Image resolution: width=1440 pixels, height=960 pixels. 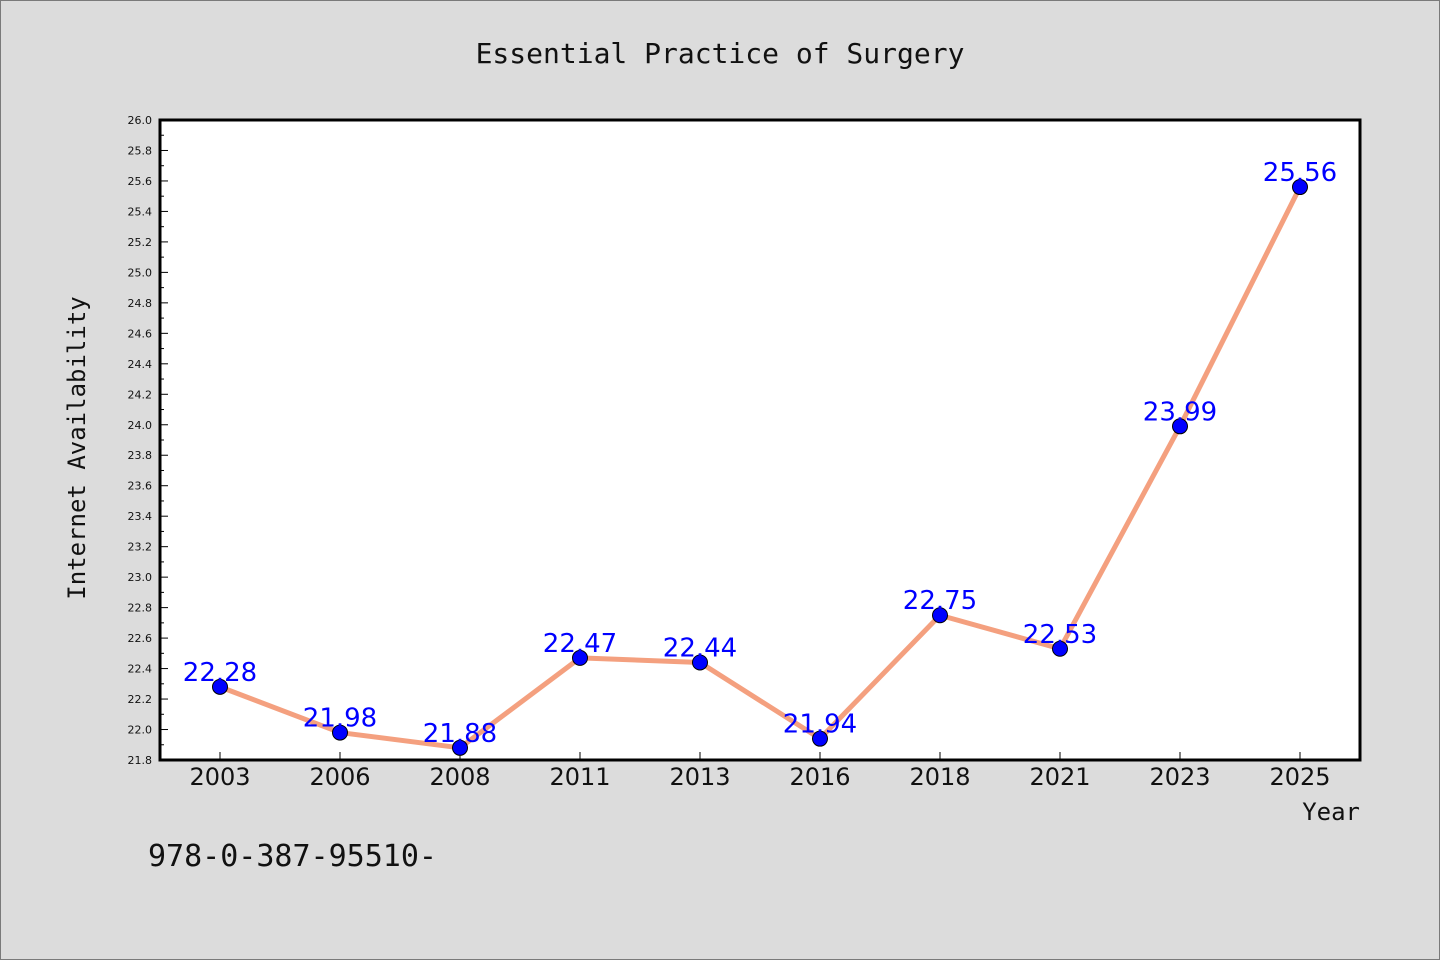 What do you see at coordinates (939, 777) in the screenshot?
I see `x-tick-label: 2018` at bounding box center [939, 777].